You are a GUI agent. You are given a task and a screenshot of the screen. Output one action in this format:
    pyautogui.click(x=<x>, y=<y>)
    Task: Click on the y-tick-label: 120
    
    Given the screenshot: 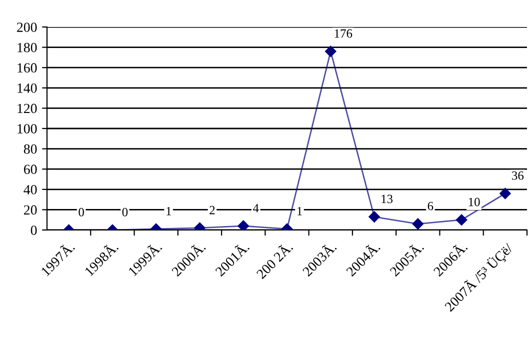 What is the action you would take?
    pyautogui.click(x=27, y=109)
    